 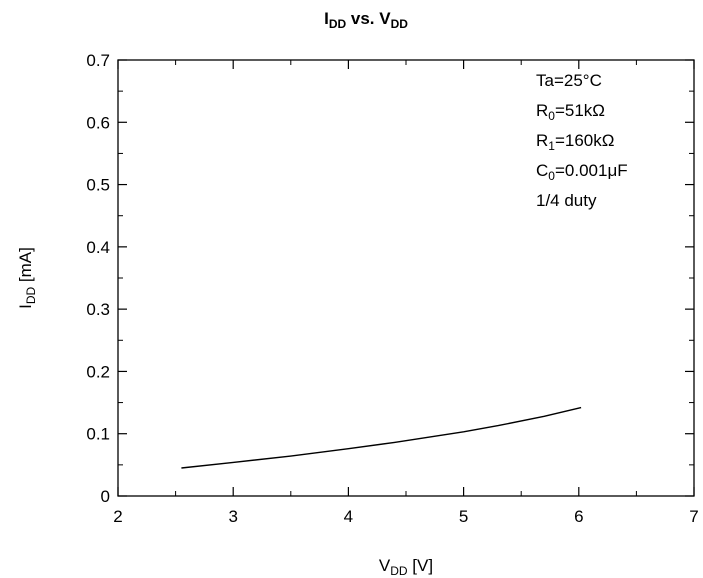 I want to click on annotation-c0: C0=0.001μF, so click(x=582, y=172).